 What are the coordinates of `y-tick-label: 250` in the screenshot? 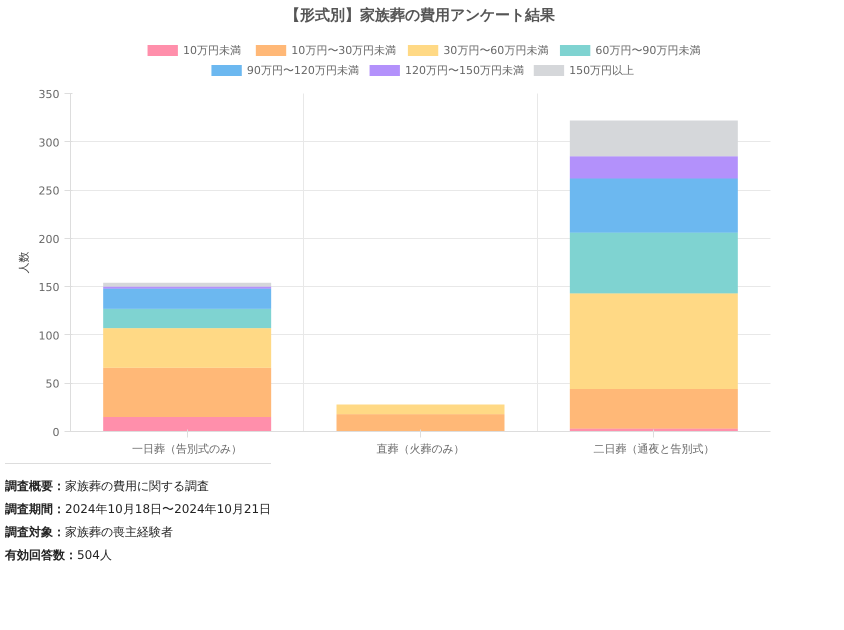 It's located at (49, 191).